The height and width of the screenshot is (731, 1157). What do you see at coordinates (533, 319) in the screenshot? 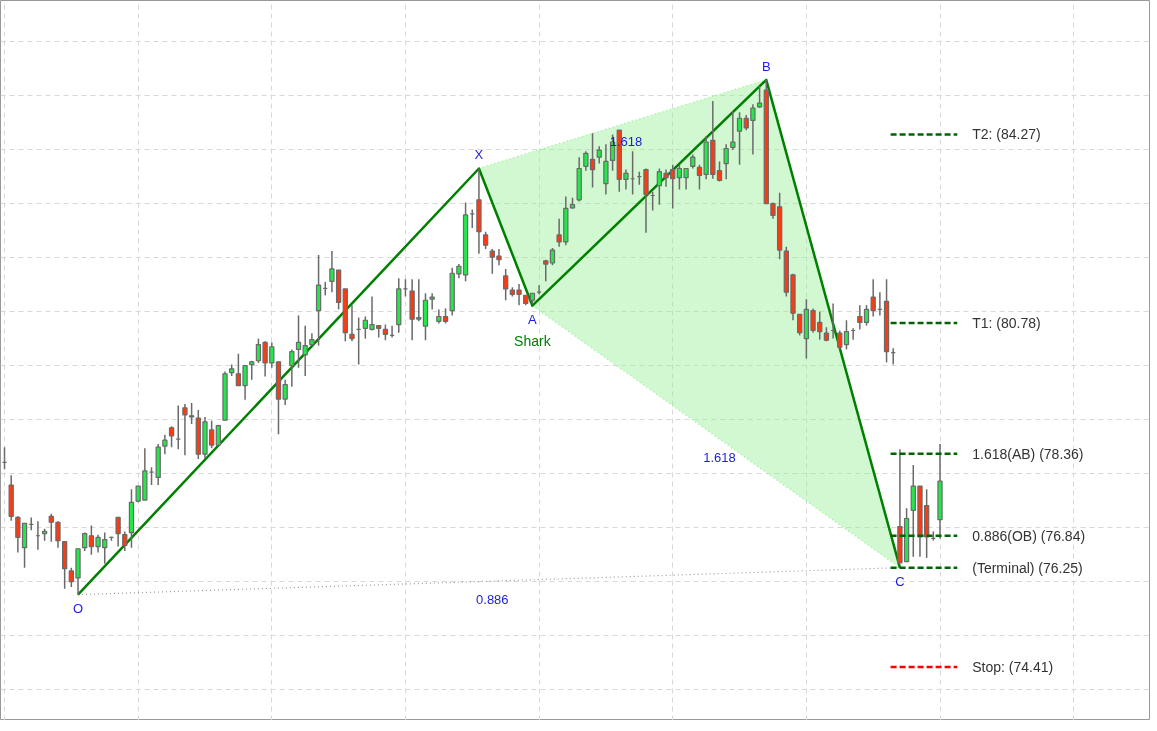
I see `data-label: A` at bounding box center [533, 319].